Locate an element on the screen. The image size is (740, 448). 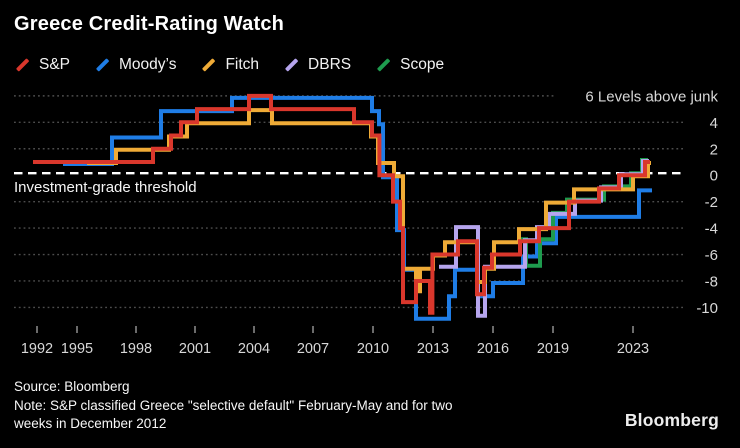
x-tick-label-2023: 2023 is located at coordinates (633, 349).